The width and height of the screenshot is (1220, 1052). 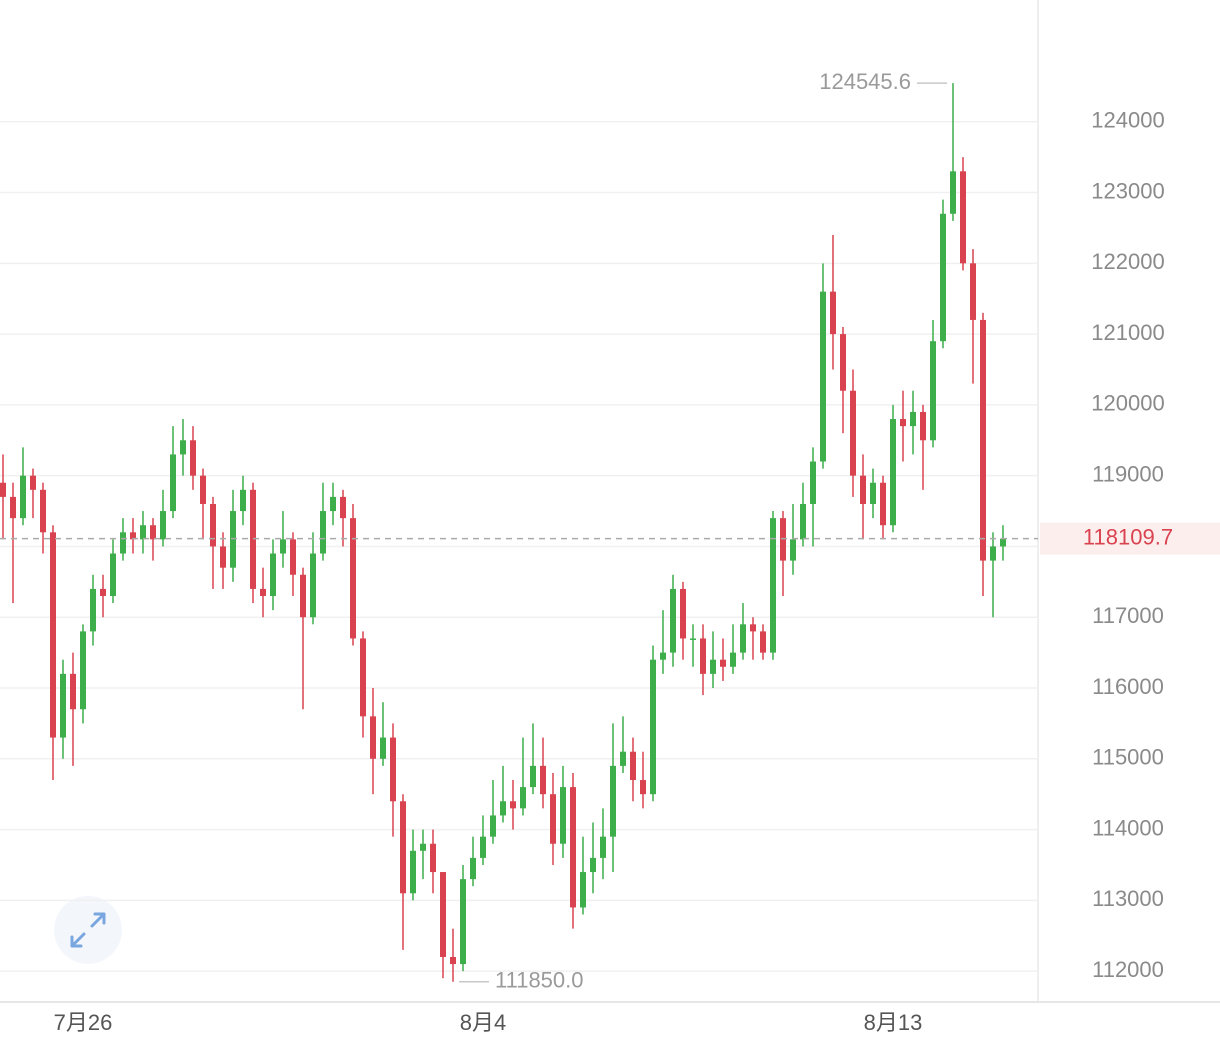 What do you see at coordinates (1127, 261) in the screenshot?
I see `y-tick-label: 122000` at bounding box center [1127, 261].